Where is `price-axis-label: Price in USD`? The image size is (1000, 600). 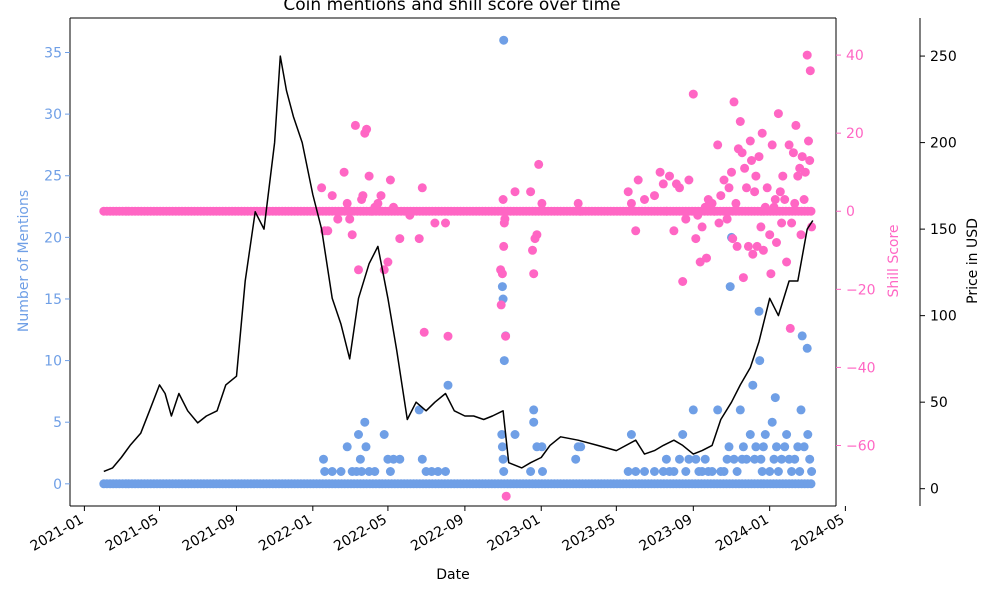 price-axis-label: Price in USD is located at coordinates (973, 261).